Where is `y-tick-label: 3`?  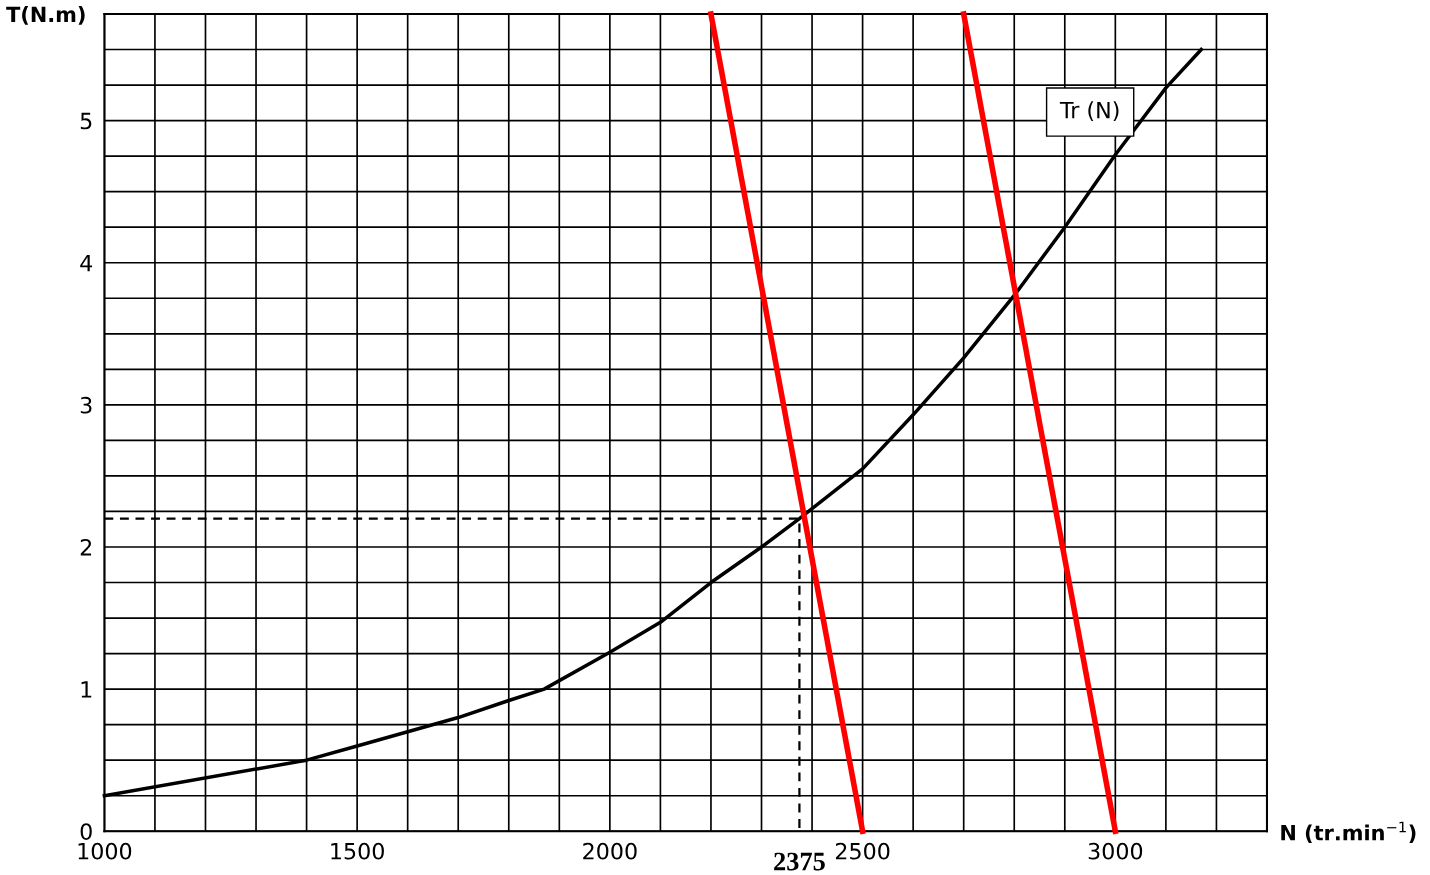 y-tick-label: 3 is located at coordinates (86, 405).